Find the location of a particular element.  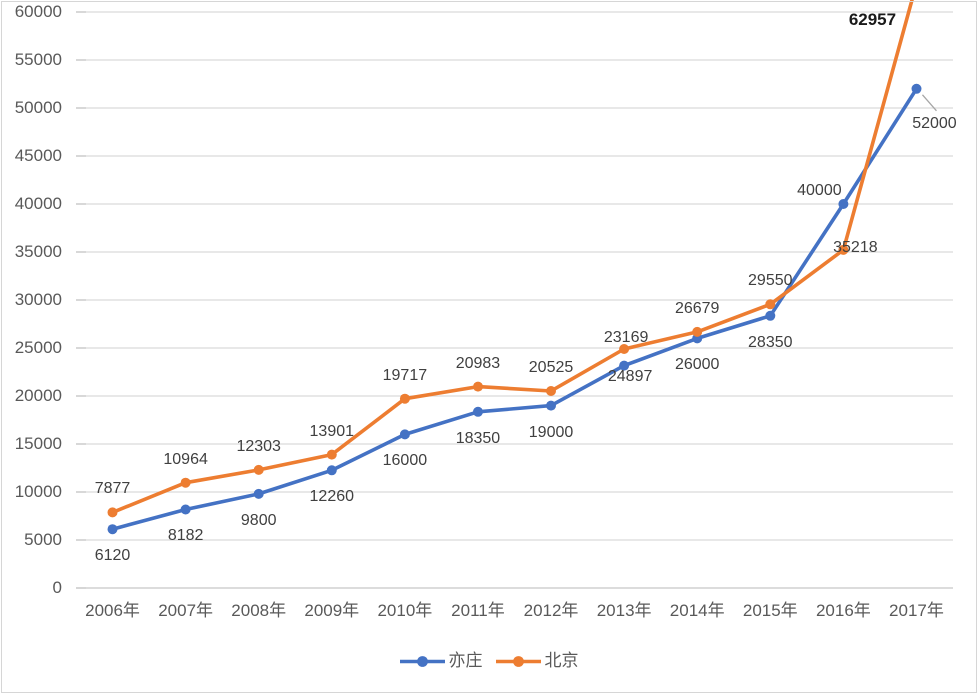

y-axis-label: 15000 is located at coordinates (38, 443).